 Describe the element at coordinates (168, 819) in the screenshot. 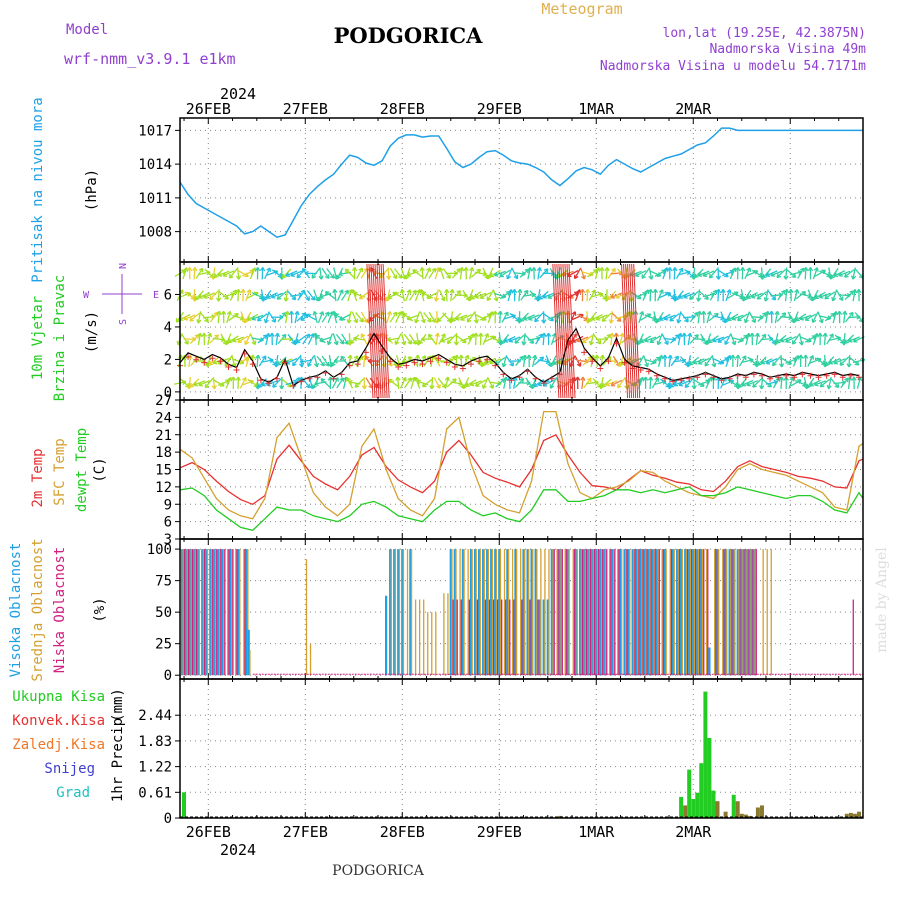

I see `y-tick-label: 0` at that location.